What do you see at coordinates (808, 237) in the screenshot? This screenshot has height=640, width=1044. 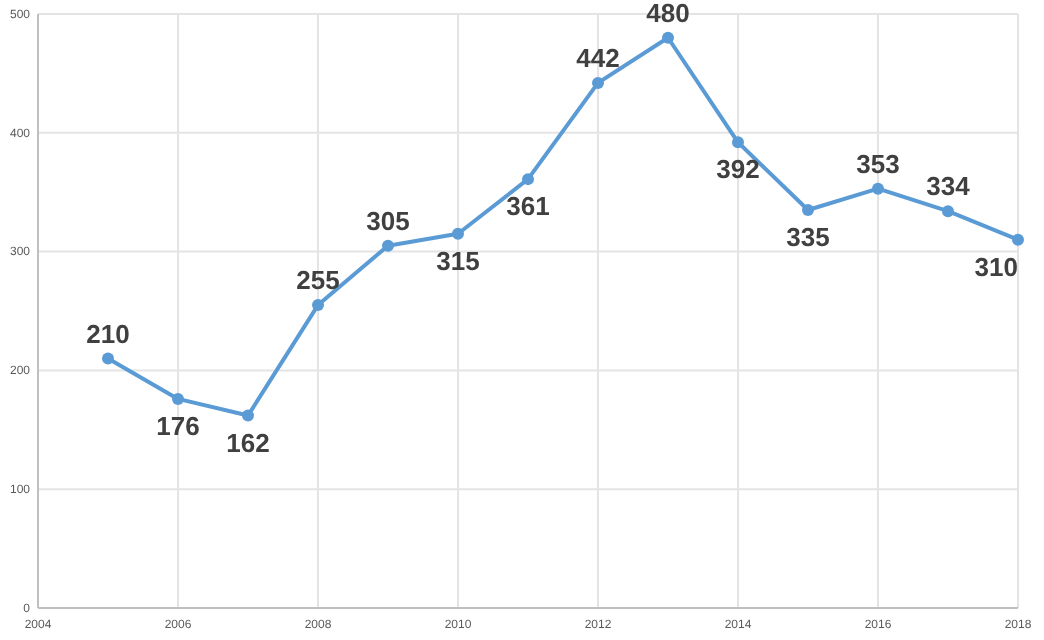 I see `data-label: 335` at bounding box center [808, 237].